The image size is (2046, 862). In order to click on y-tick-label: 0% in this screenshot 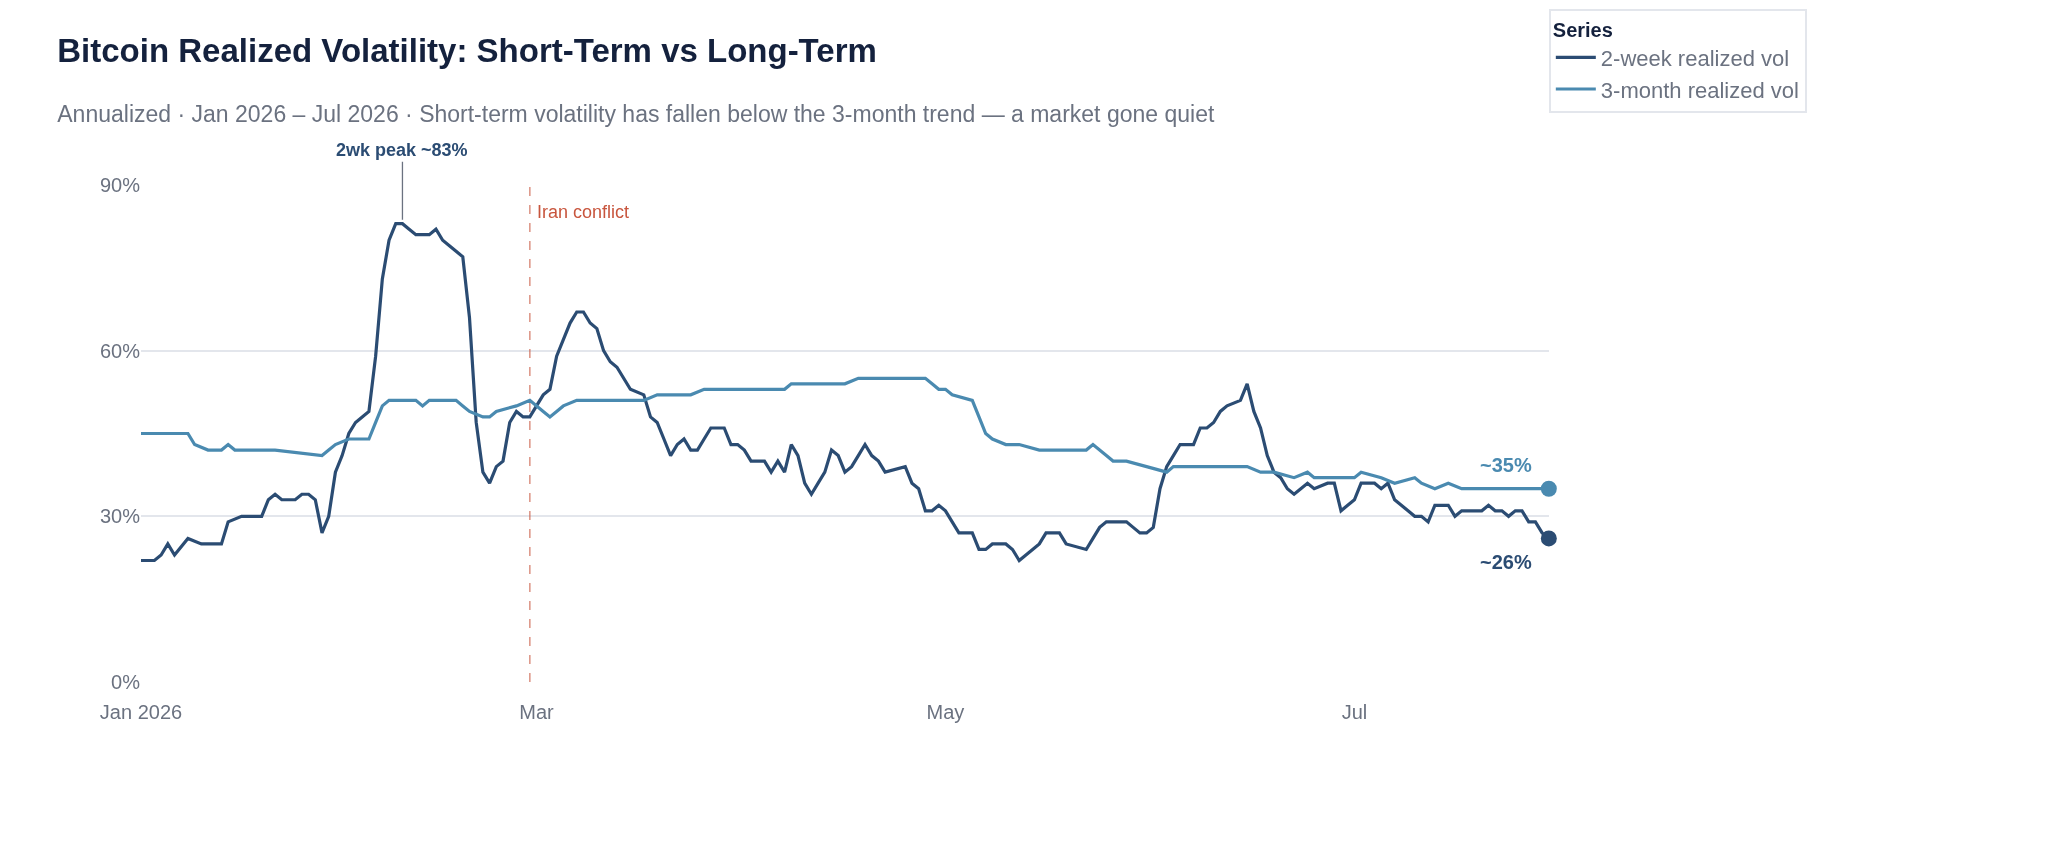, I will do `click(126, 682)`.